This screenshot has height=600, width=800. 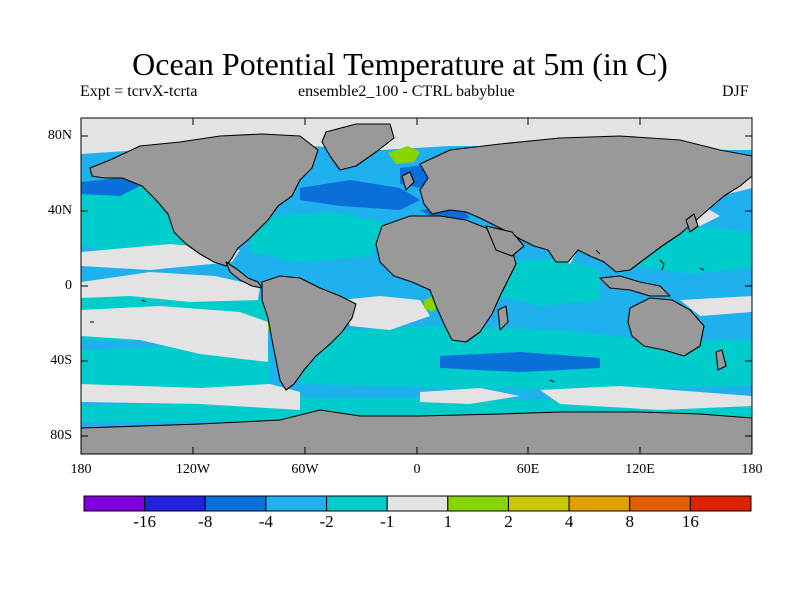 I want to click on lon-label-60e: 60E, so click(x=528, y=469).